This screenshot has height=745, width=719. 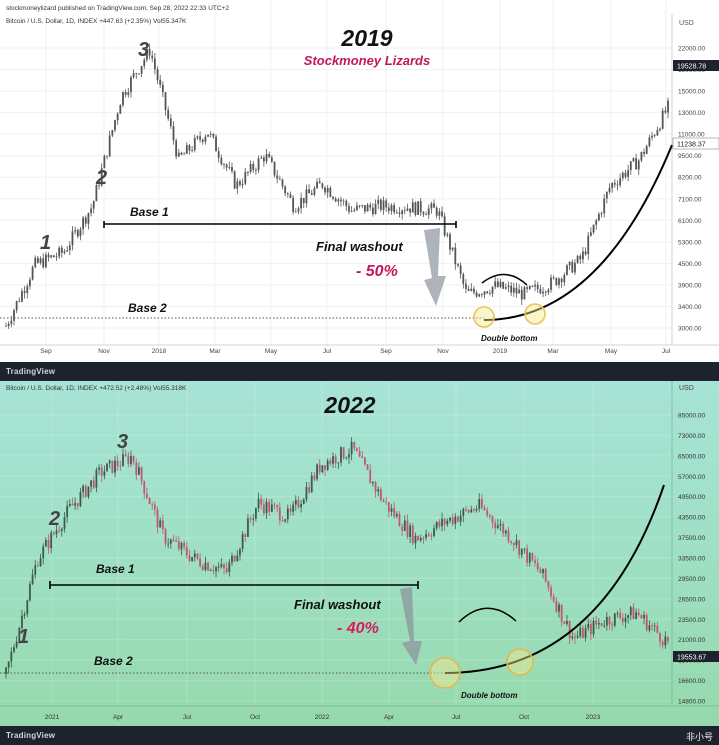 I want to click on y-tick-label: 5300.00, so click(x=690, y=242).